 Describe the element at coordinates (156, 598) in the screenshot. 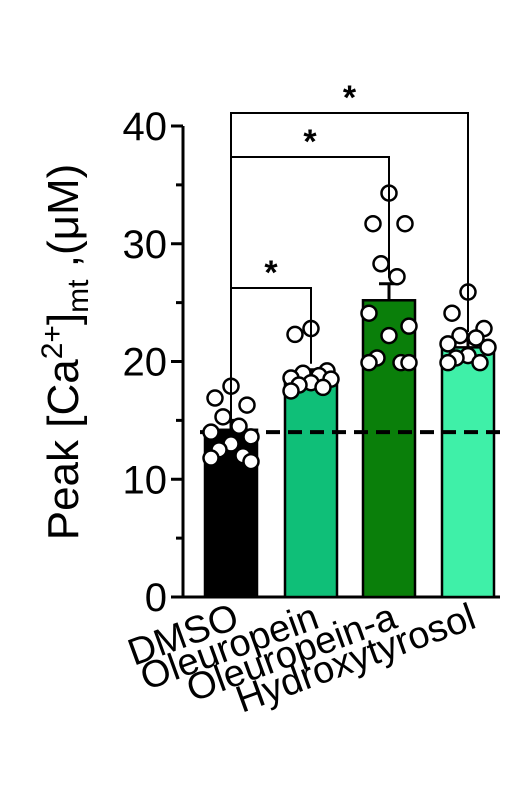

I see `y-tick-label: 0` at that location.